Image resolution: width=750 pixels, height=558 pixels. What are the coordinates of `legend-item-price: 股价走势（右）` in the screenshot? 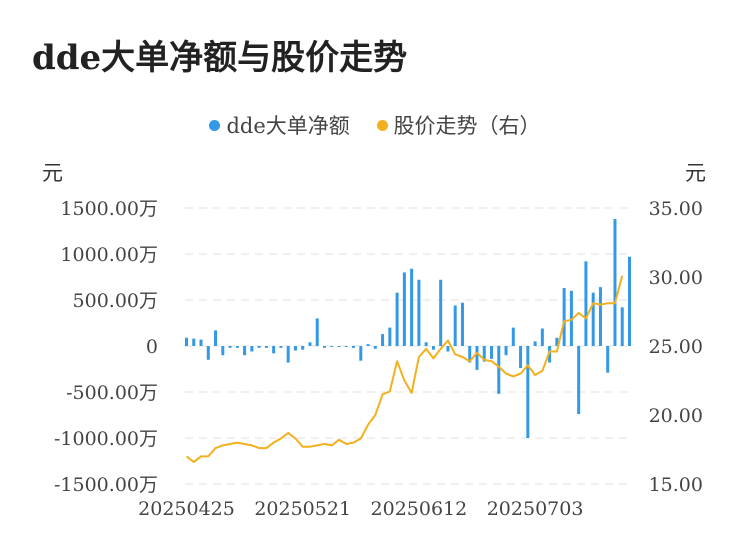 It's located at (458, 125).